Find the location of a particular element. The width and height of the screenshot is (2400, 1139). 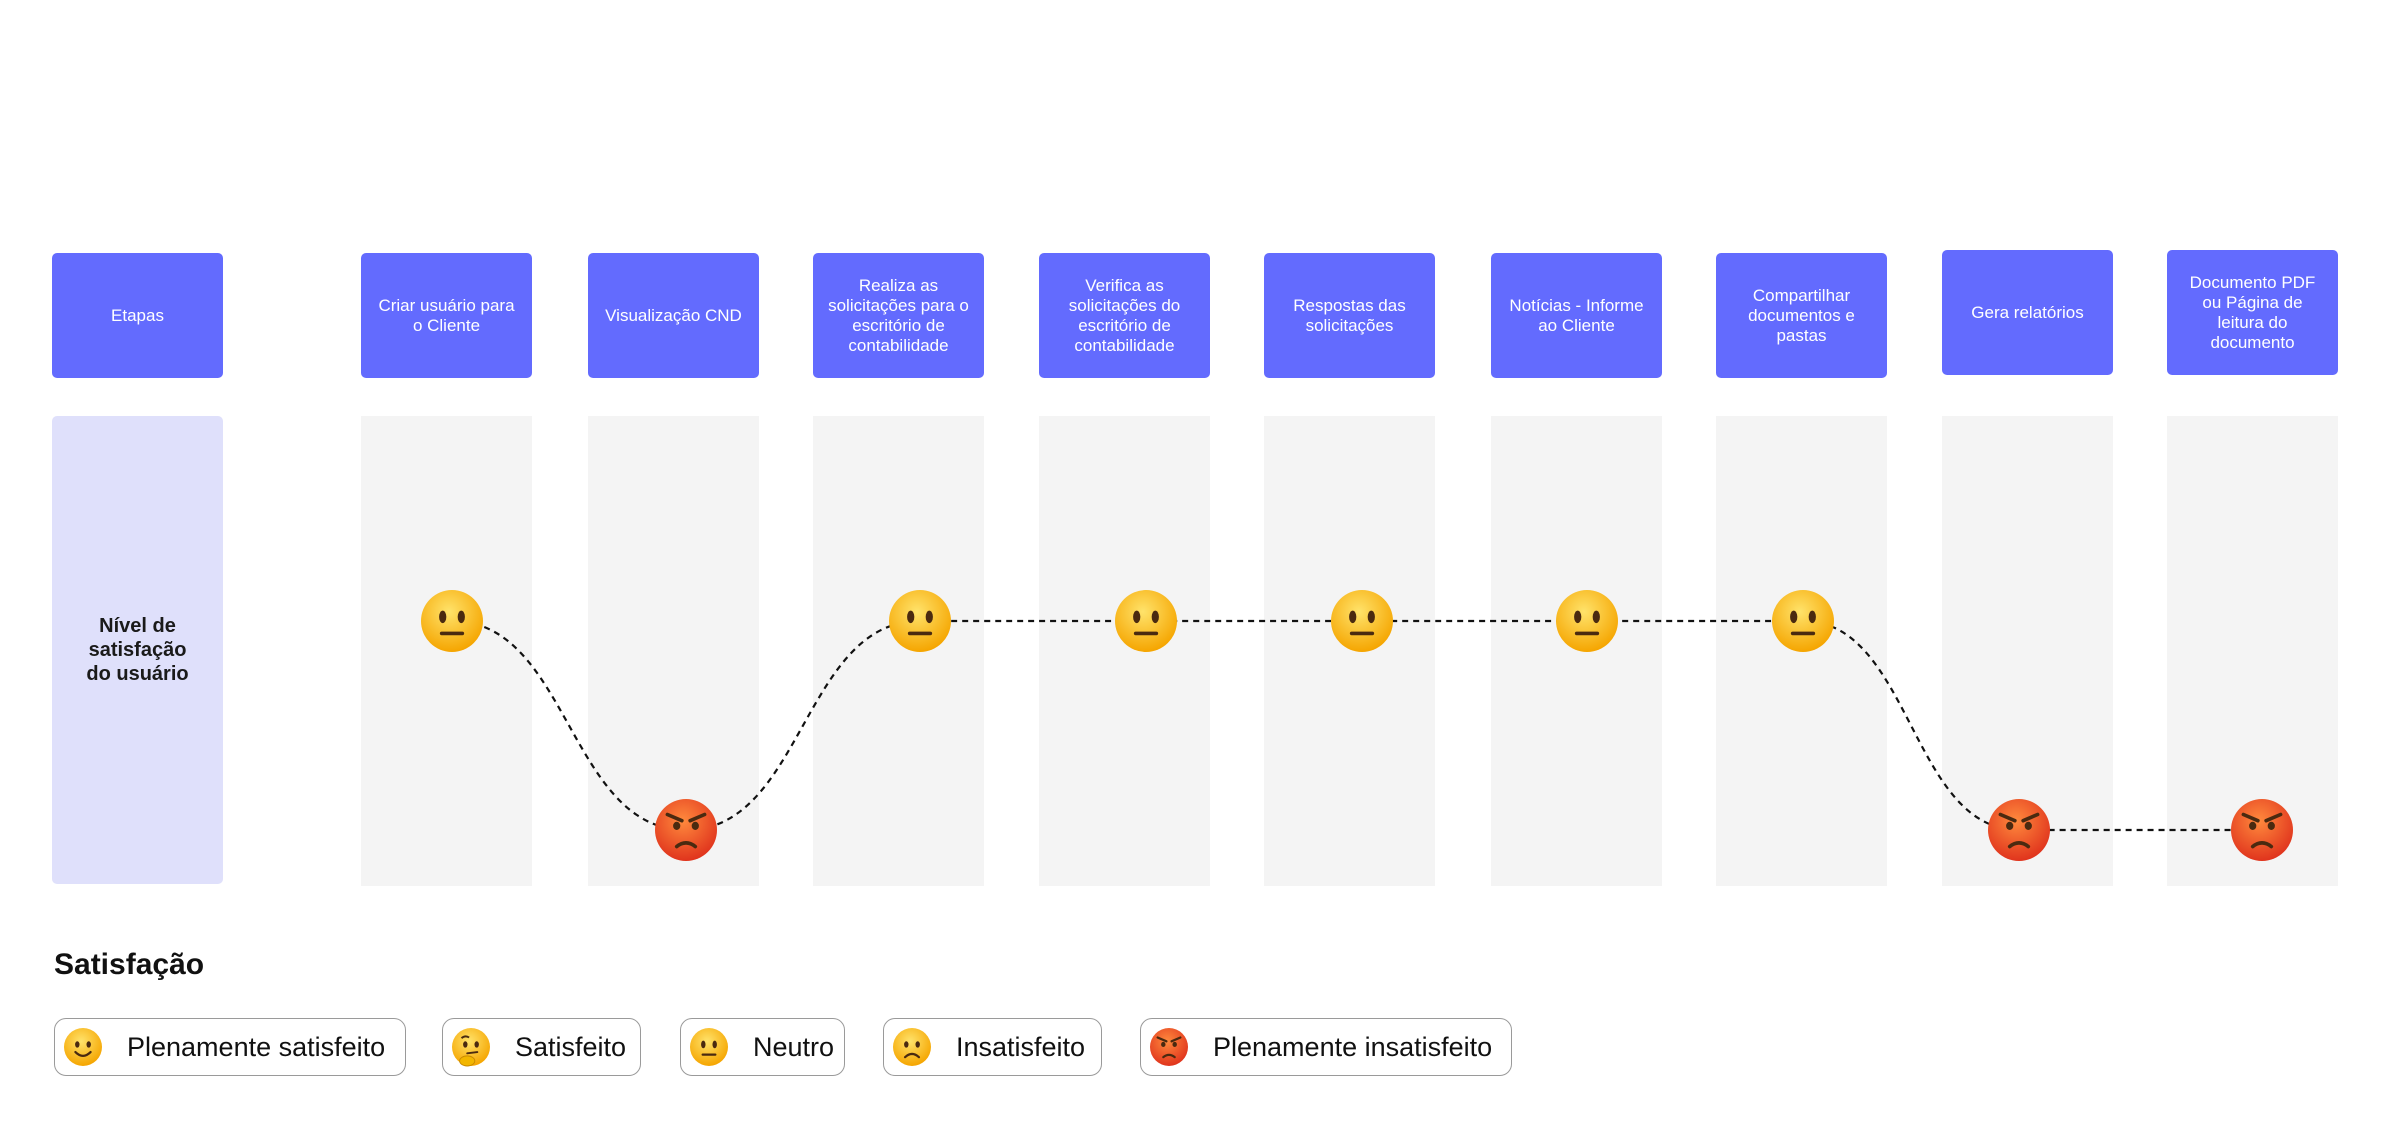

stage-box: Notícias - Informe ao Cliente is located at coordinates (1576, 315).